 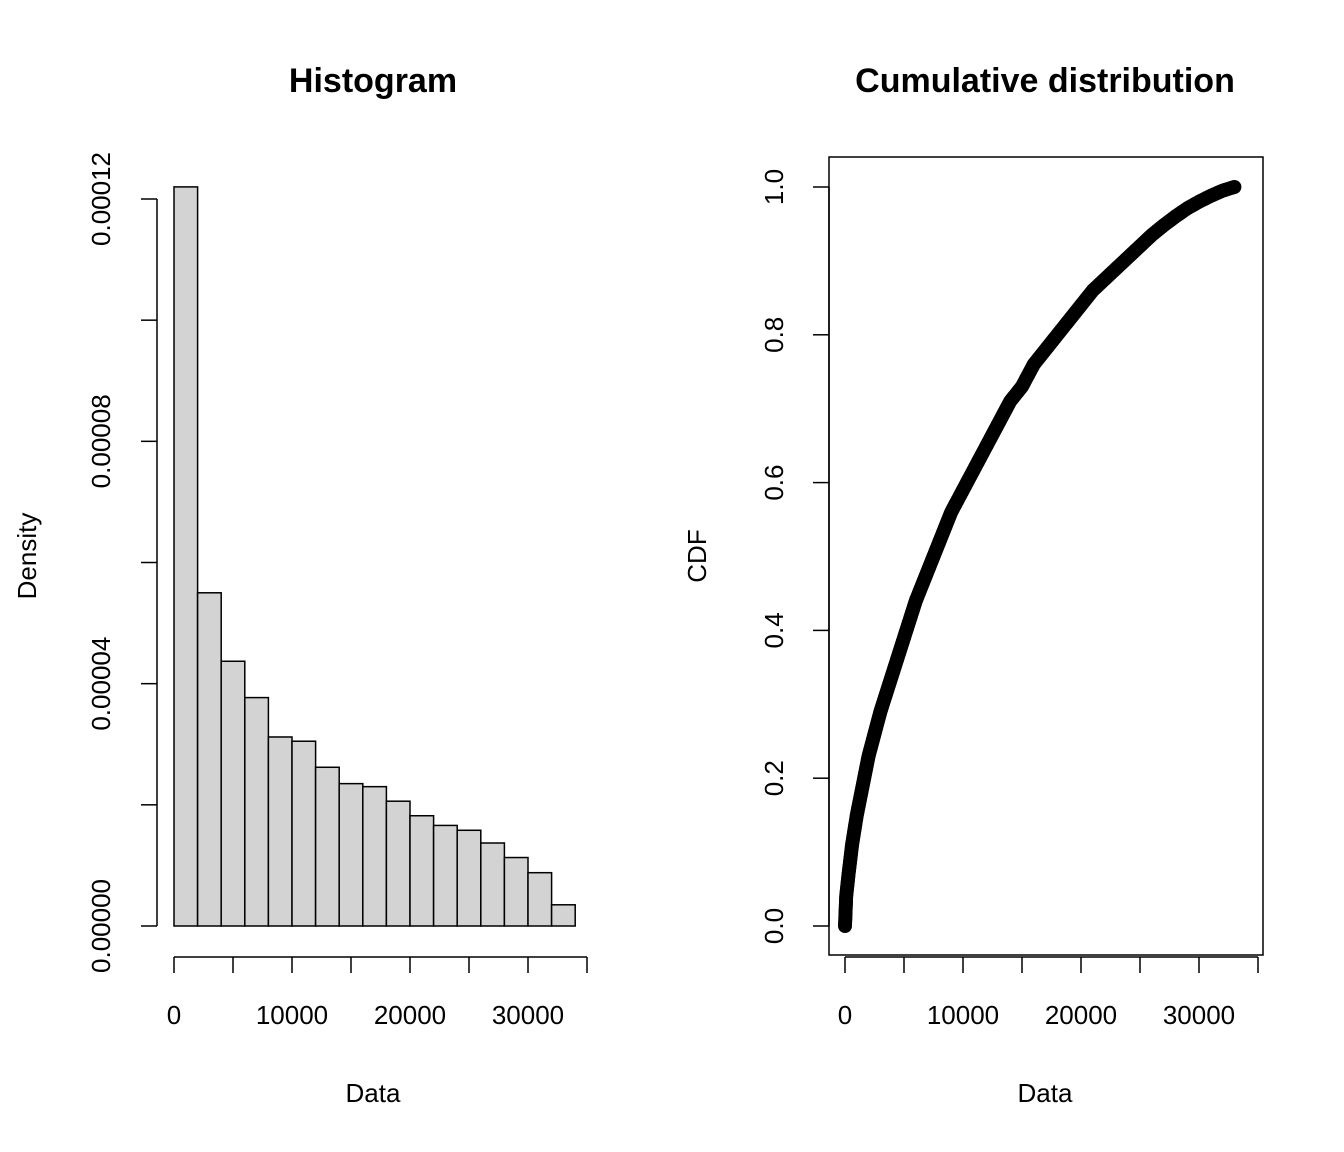 What do you see at coordinates (1081, 1015) in the screenshot?
I see `cdf-x-tick-label: 20000` at bounding box center [1081, 1015].